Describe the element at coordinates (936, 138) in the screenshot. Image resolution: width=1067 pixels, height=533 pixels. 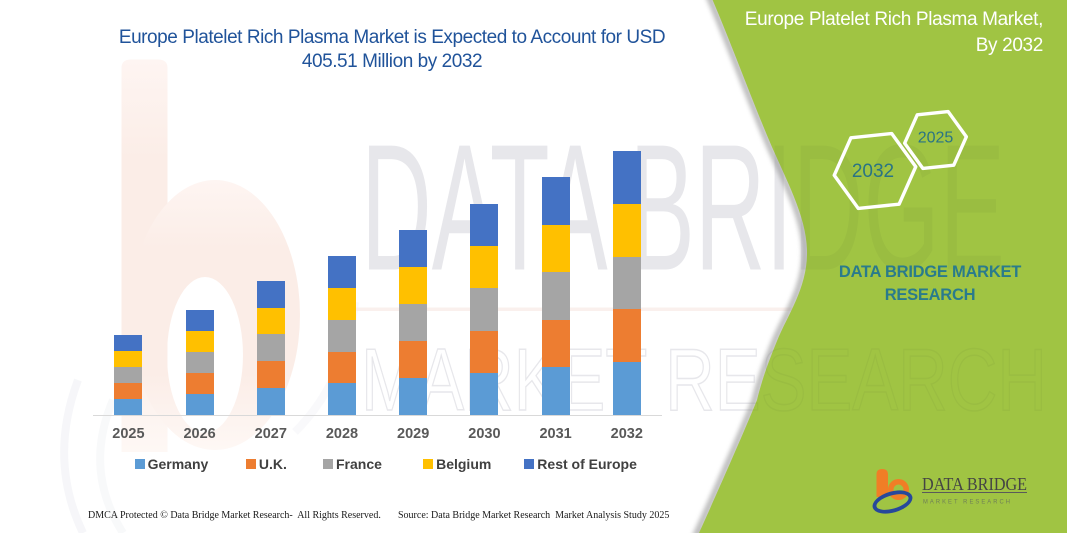
I see `svg-text: 2025` at that location.